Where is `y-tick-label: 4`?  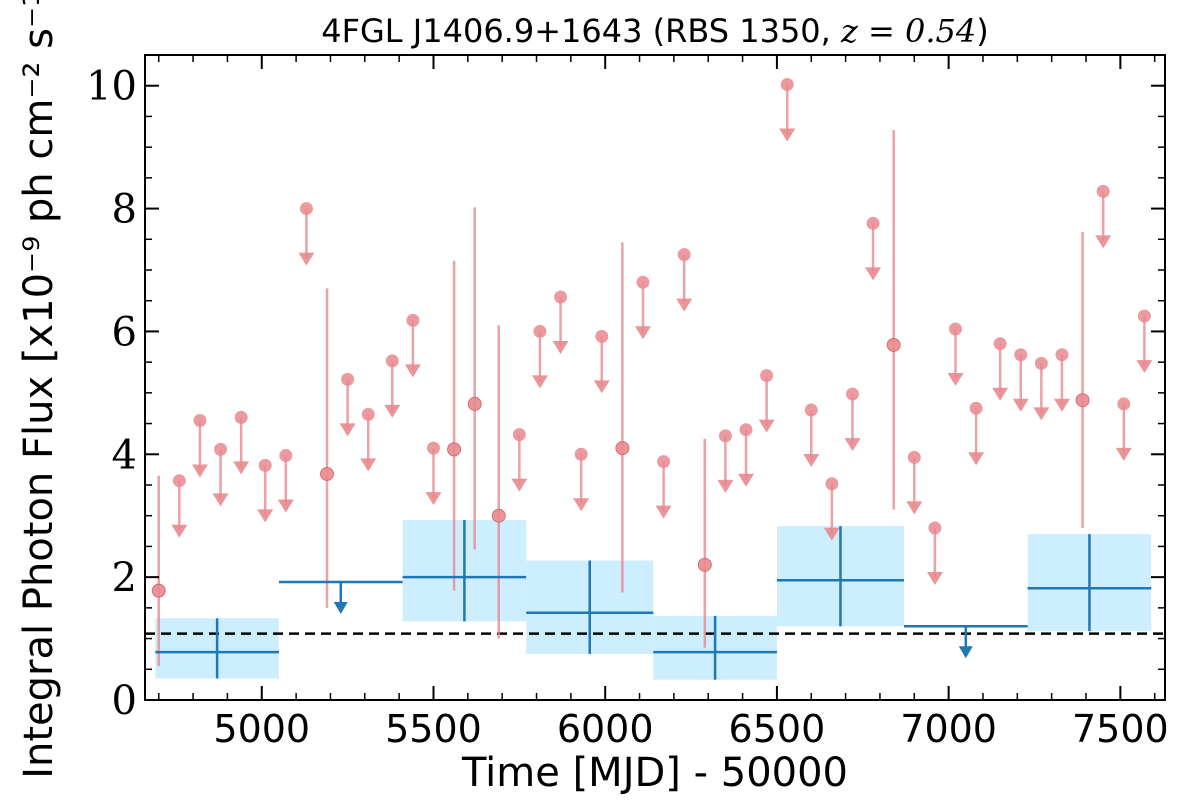 y-tick-label: 4 is located at coordinates (124, 455).